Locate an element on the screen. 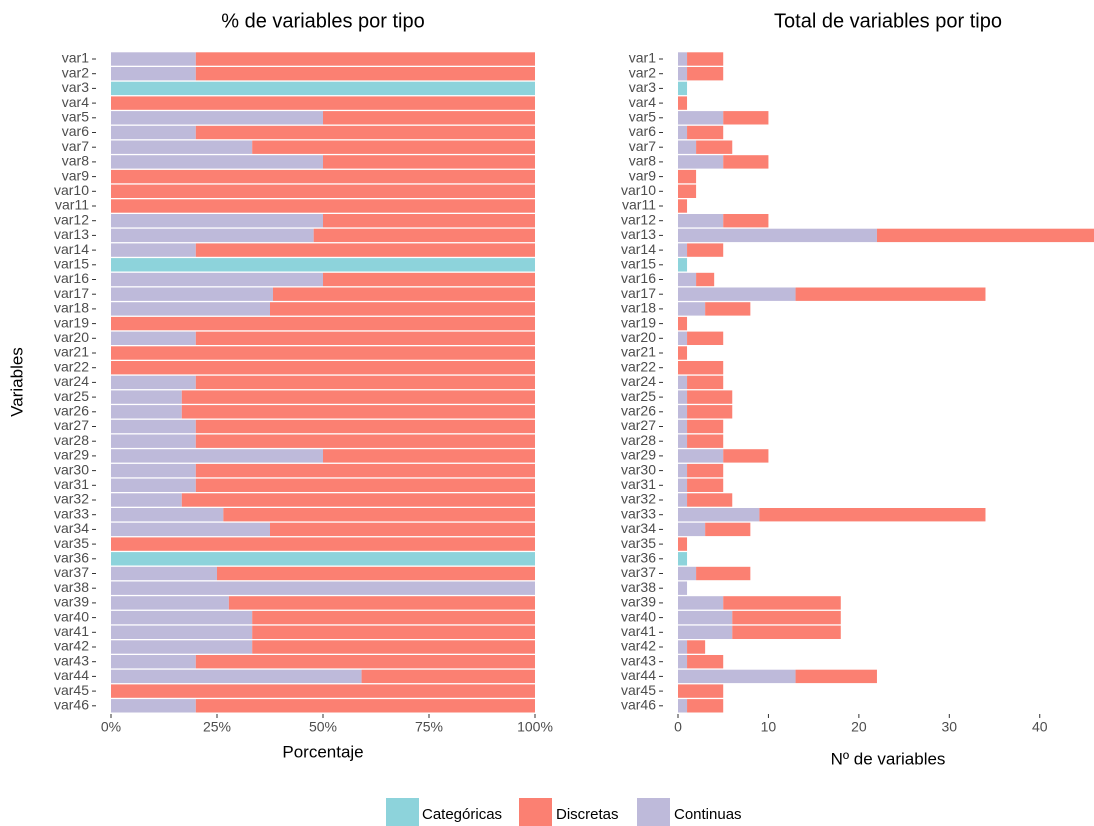  y-tick-label: var12 is located at coordinates (638, 219).